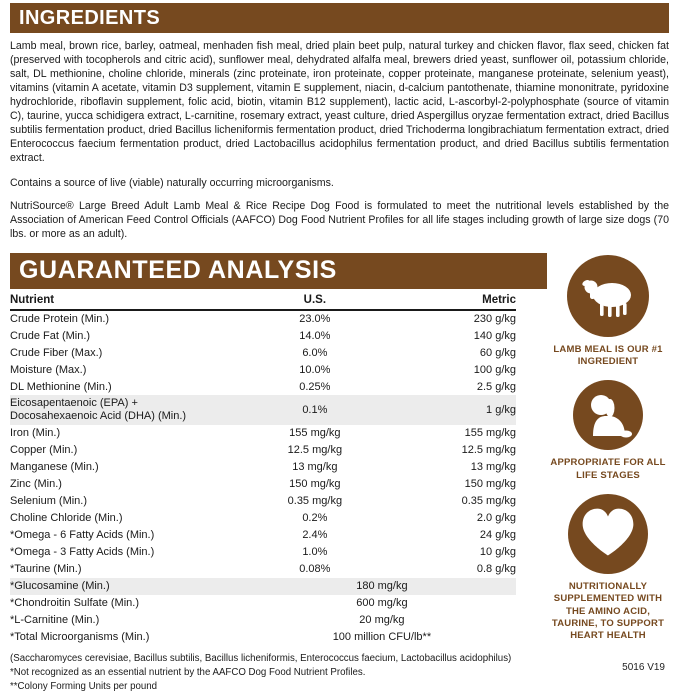 The width and height of the screenshot is (679, 695). Describe the element at coordinates (608, 415) in the screenshot. I see `puppy-icon` at that location.